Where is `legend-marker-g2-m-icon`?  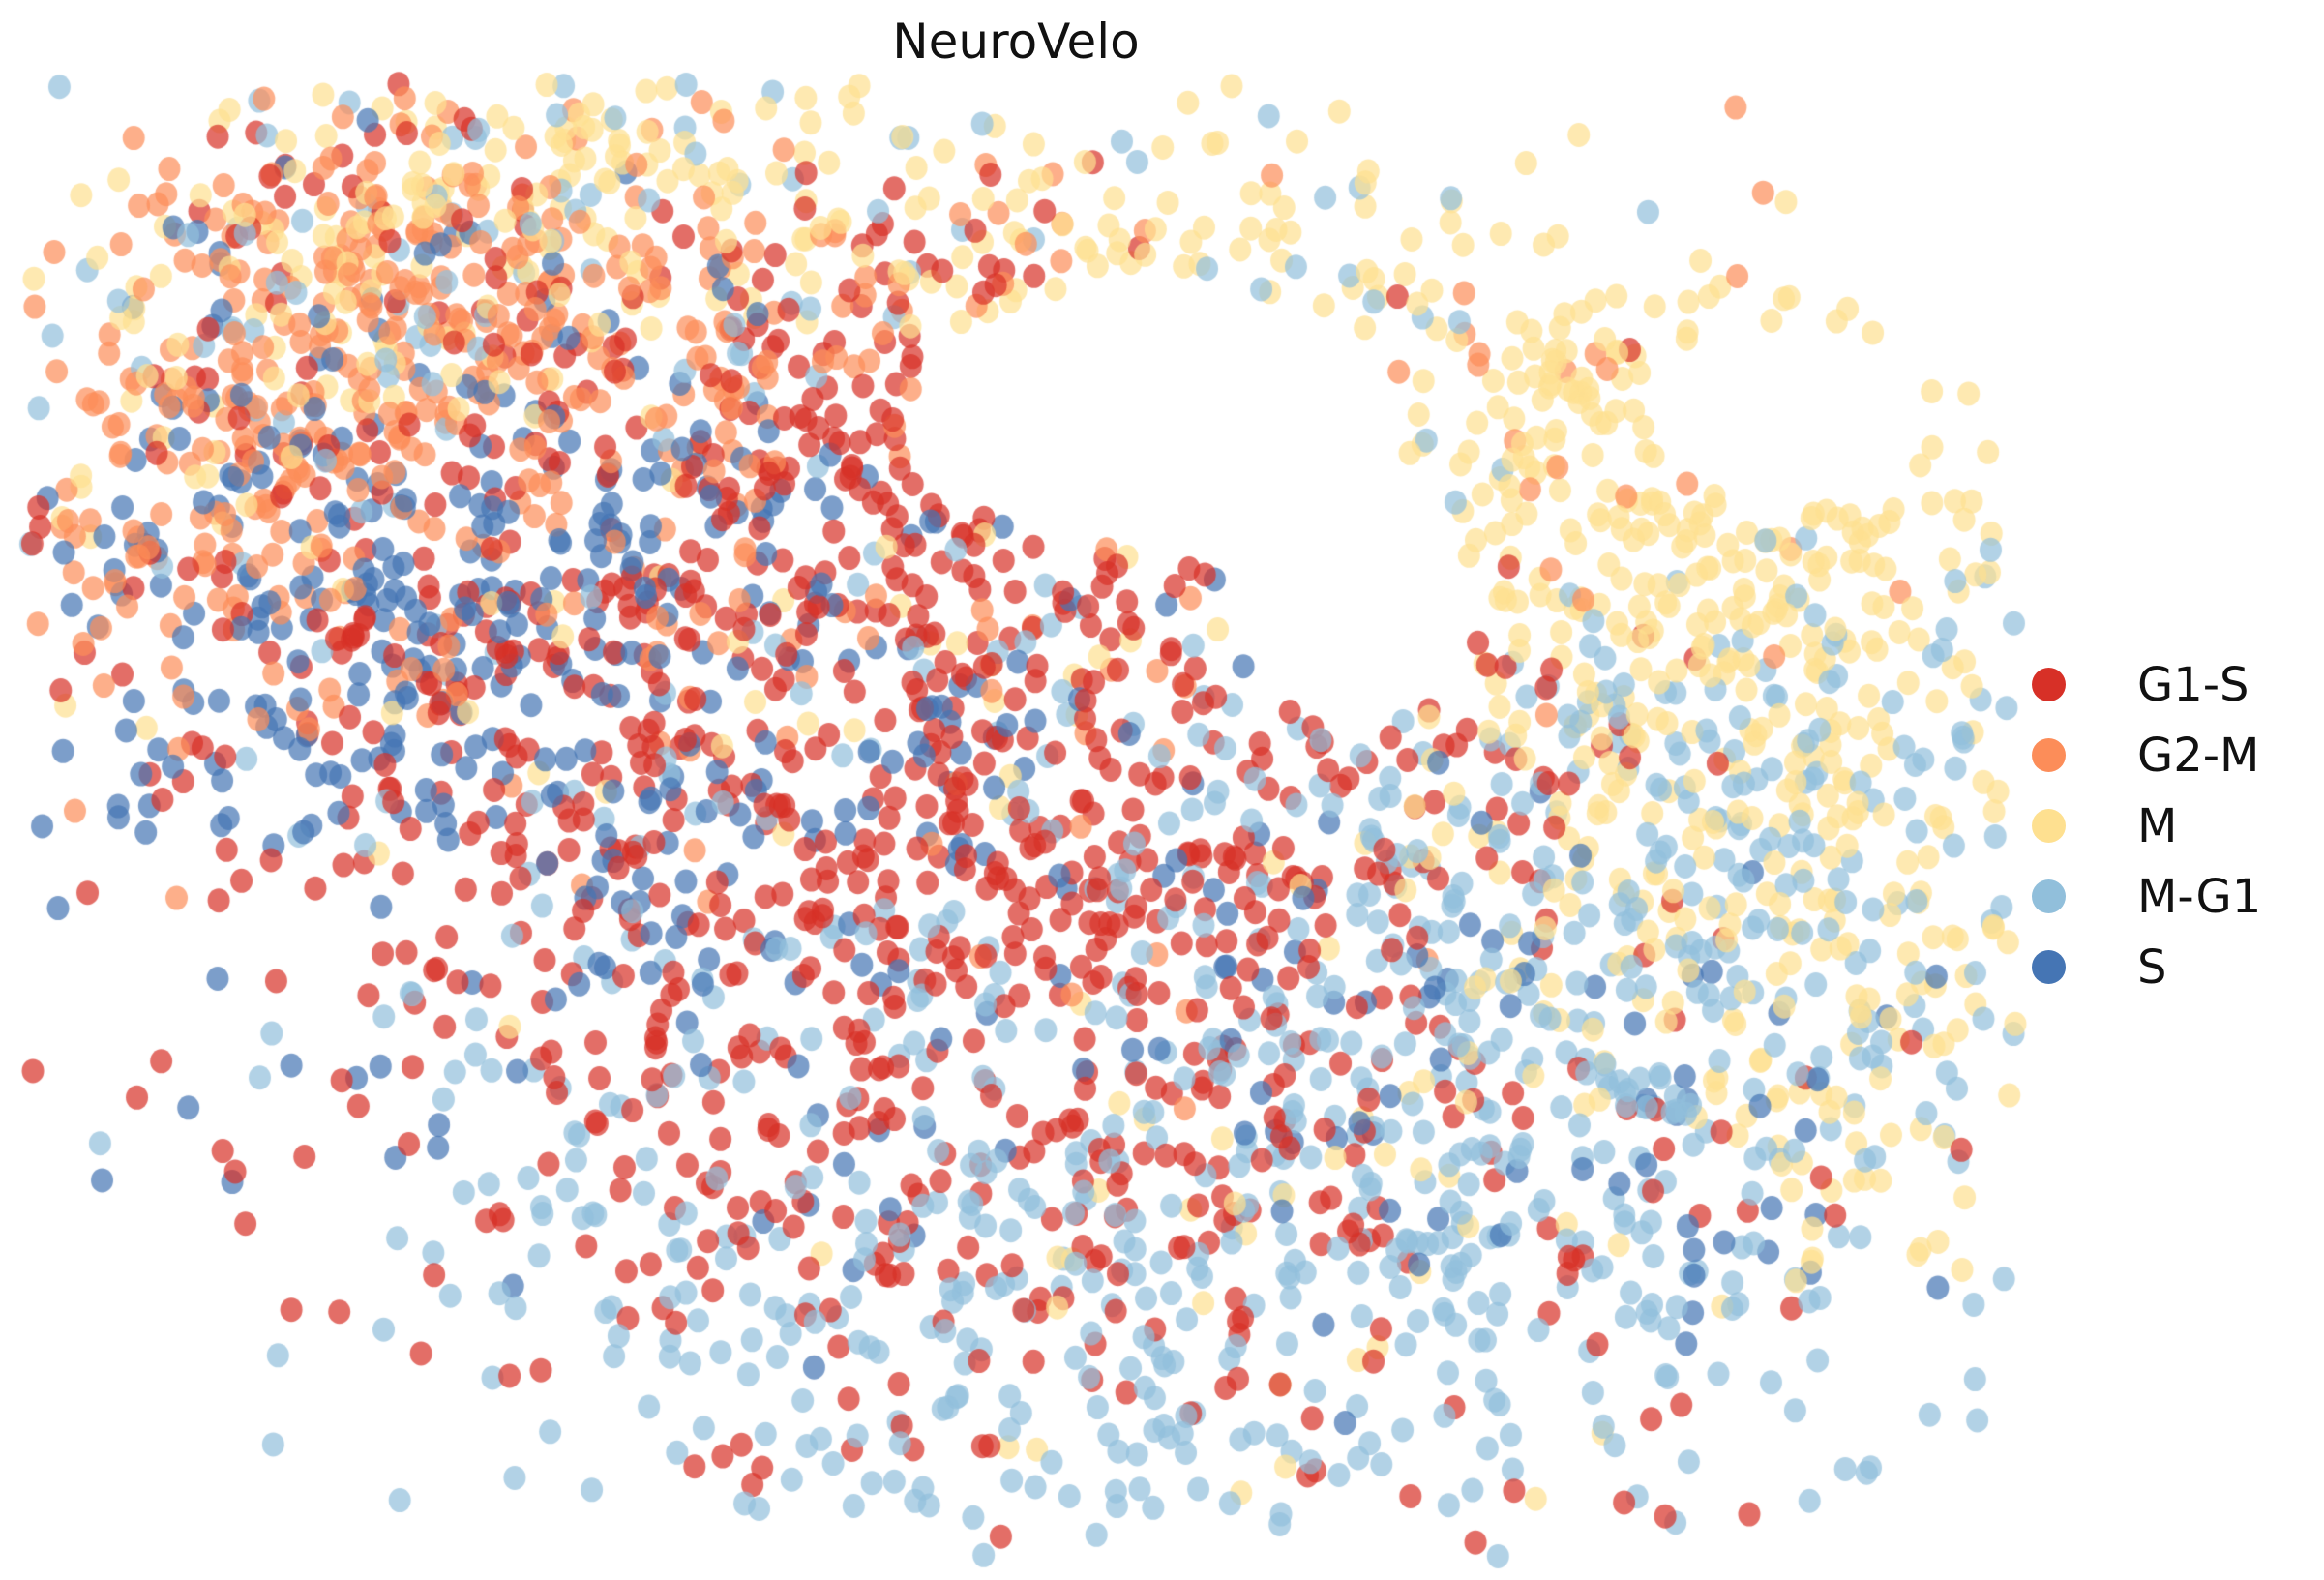 legend-marker-g2-m-icon is located at coordinates (2049, 755).